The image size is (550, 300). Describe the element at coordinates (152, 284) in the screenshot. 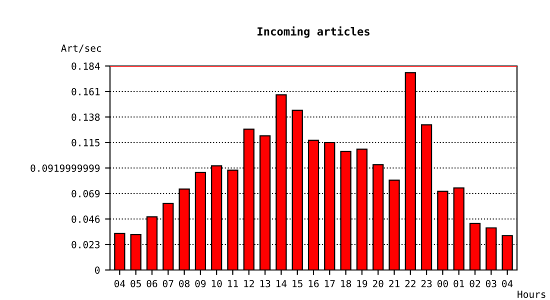

I see `x-tick-label: 06` at that location.